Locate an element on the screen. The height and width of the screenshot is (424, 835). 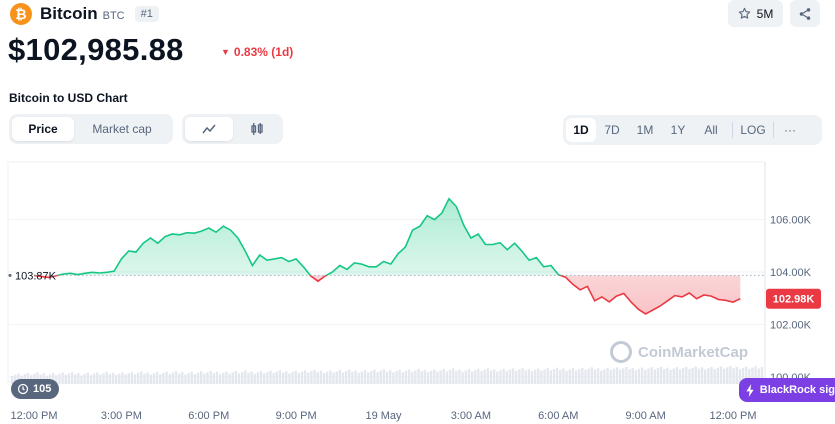
chart-style-tabs is located at coordinates (232, 129).